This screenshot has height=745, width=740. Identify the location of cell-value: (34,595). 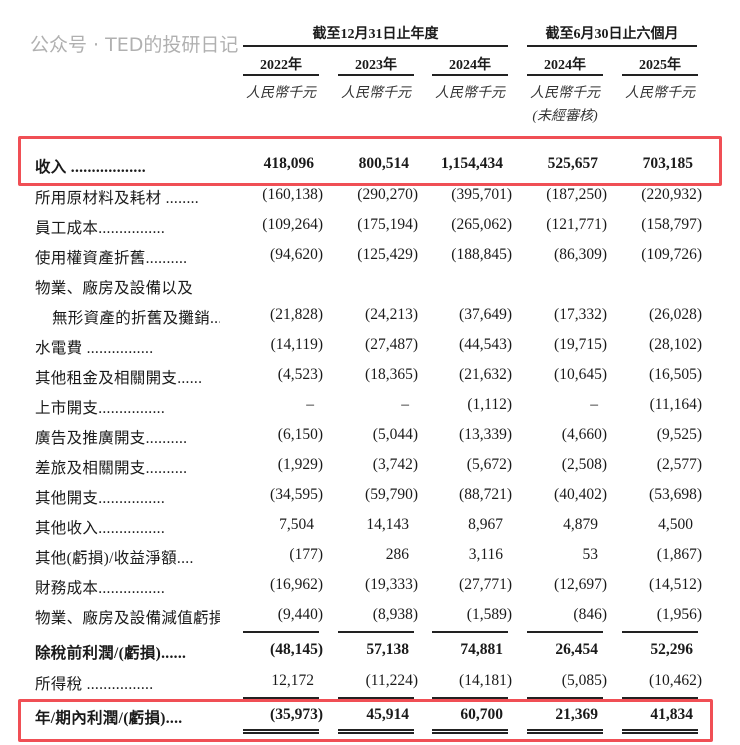
(296, 494).